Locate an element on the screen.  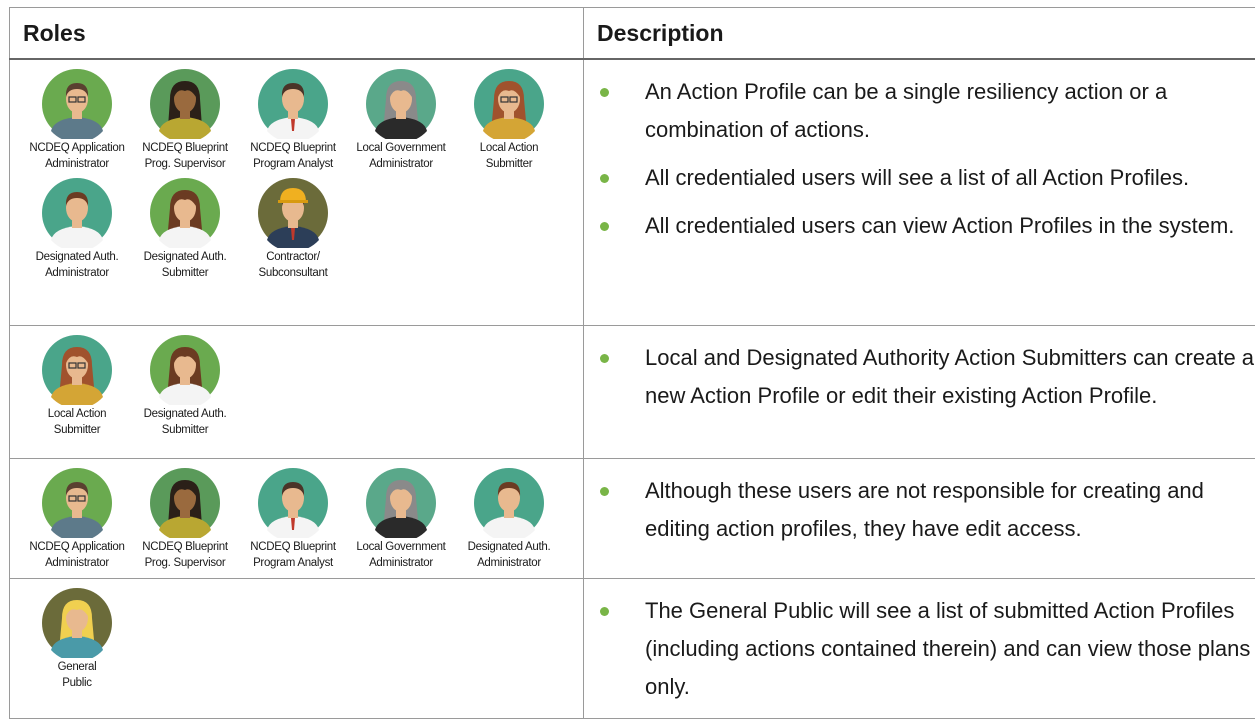
role-label-line: General is located at coordinates (77, 667).